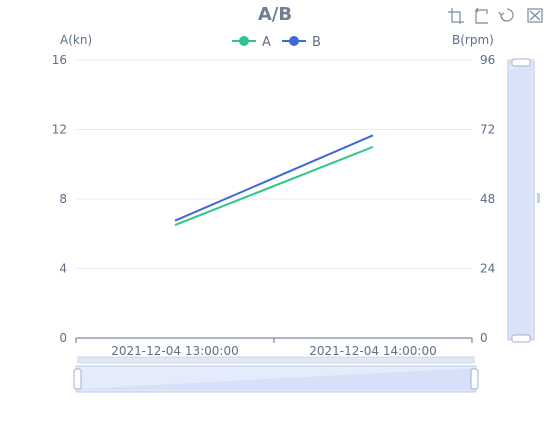 The width and height of the screenshot is (550, 424). What do you see at coordinates (251, 42) in the screenshot?
I see `legend-item-a: A` at bounding box center [251, 42].